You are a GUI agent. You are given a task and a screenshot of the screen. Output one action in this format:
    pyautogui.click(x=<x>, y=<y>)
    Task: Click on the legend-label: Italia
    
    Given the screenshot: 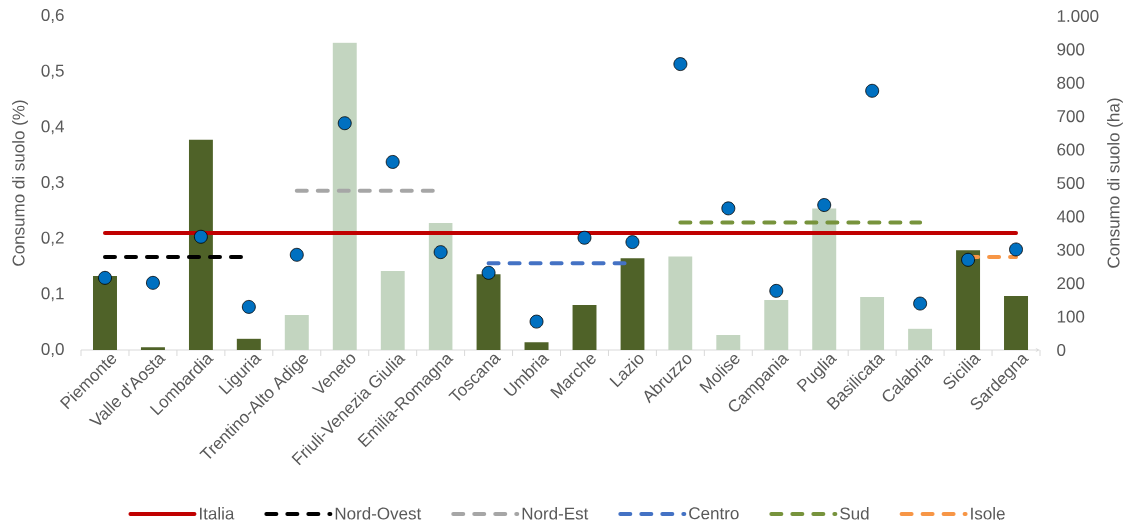 What is the action you would take?
    pyautogui.click(x=217, y=513)
    